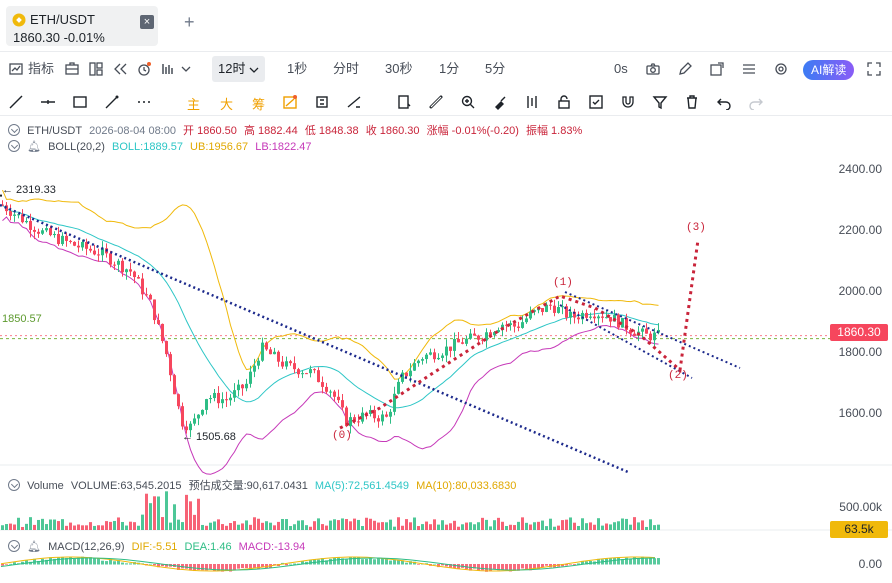  Describe the element at coordinates (621, 68) in the screenshot. I see `zero-second-button: 0s` at that location.